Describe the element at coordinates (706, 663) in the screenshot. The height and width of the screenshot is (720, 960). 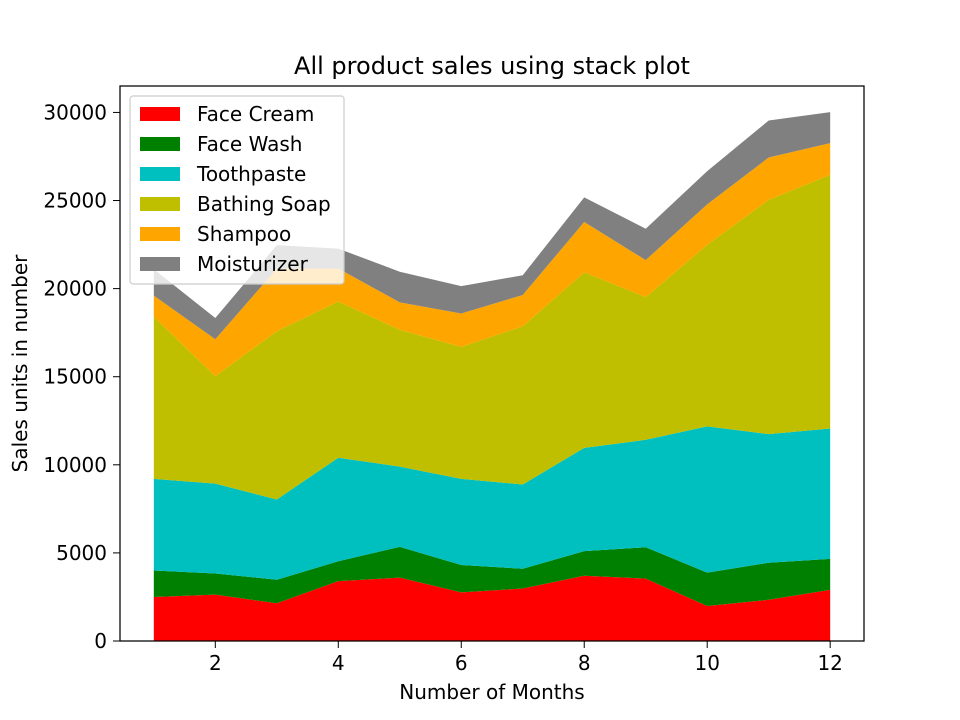
I see `x-tick-label: 10` at that location.